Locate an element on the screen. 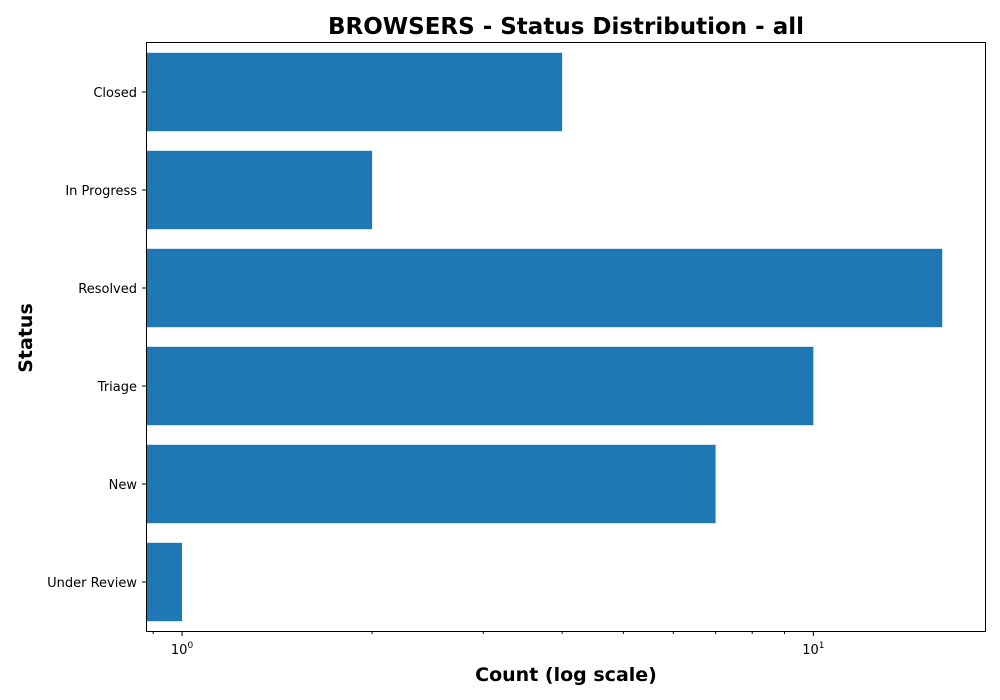  bar-new is located at coordinates (431, 484).